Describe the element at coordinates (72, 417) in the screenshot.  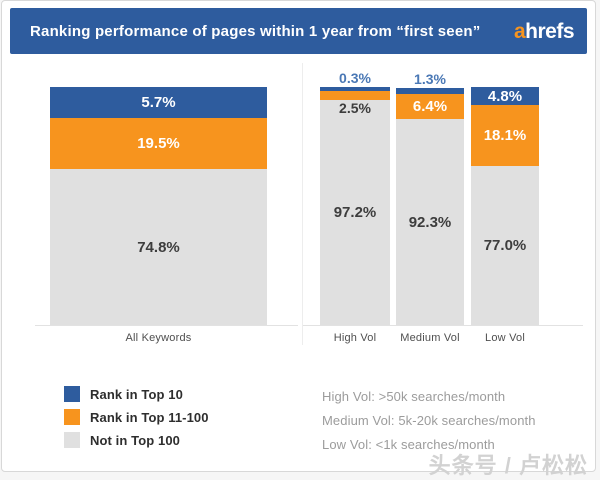
I see `legend-swatch-orange` at that location.